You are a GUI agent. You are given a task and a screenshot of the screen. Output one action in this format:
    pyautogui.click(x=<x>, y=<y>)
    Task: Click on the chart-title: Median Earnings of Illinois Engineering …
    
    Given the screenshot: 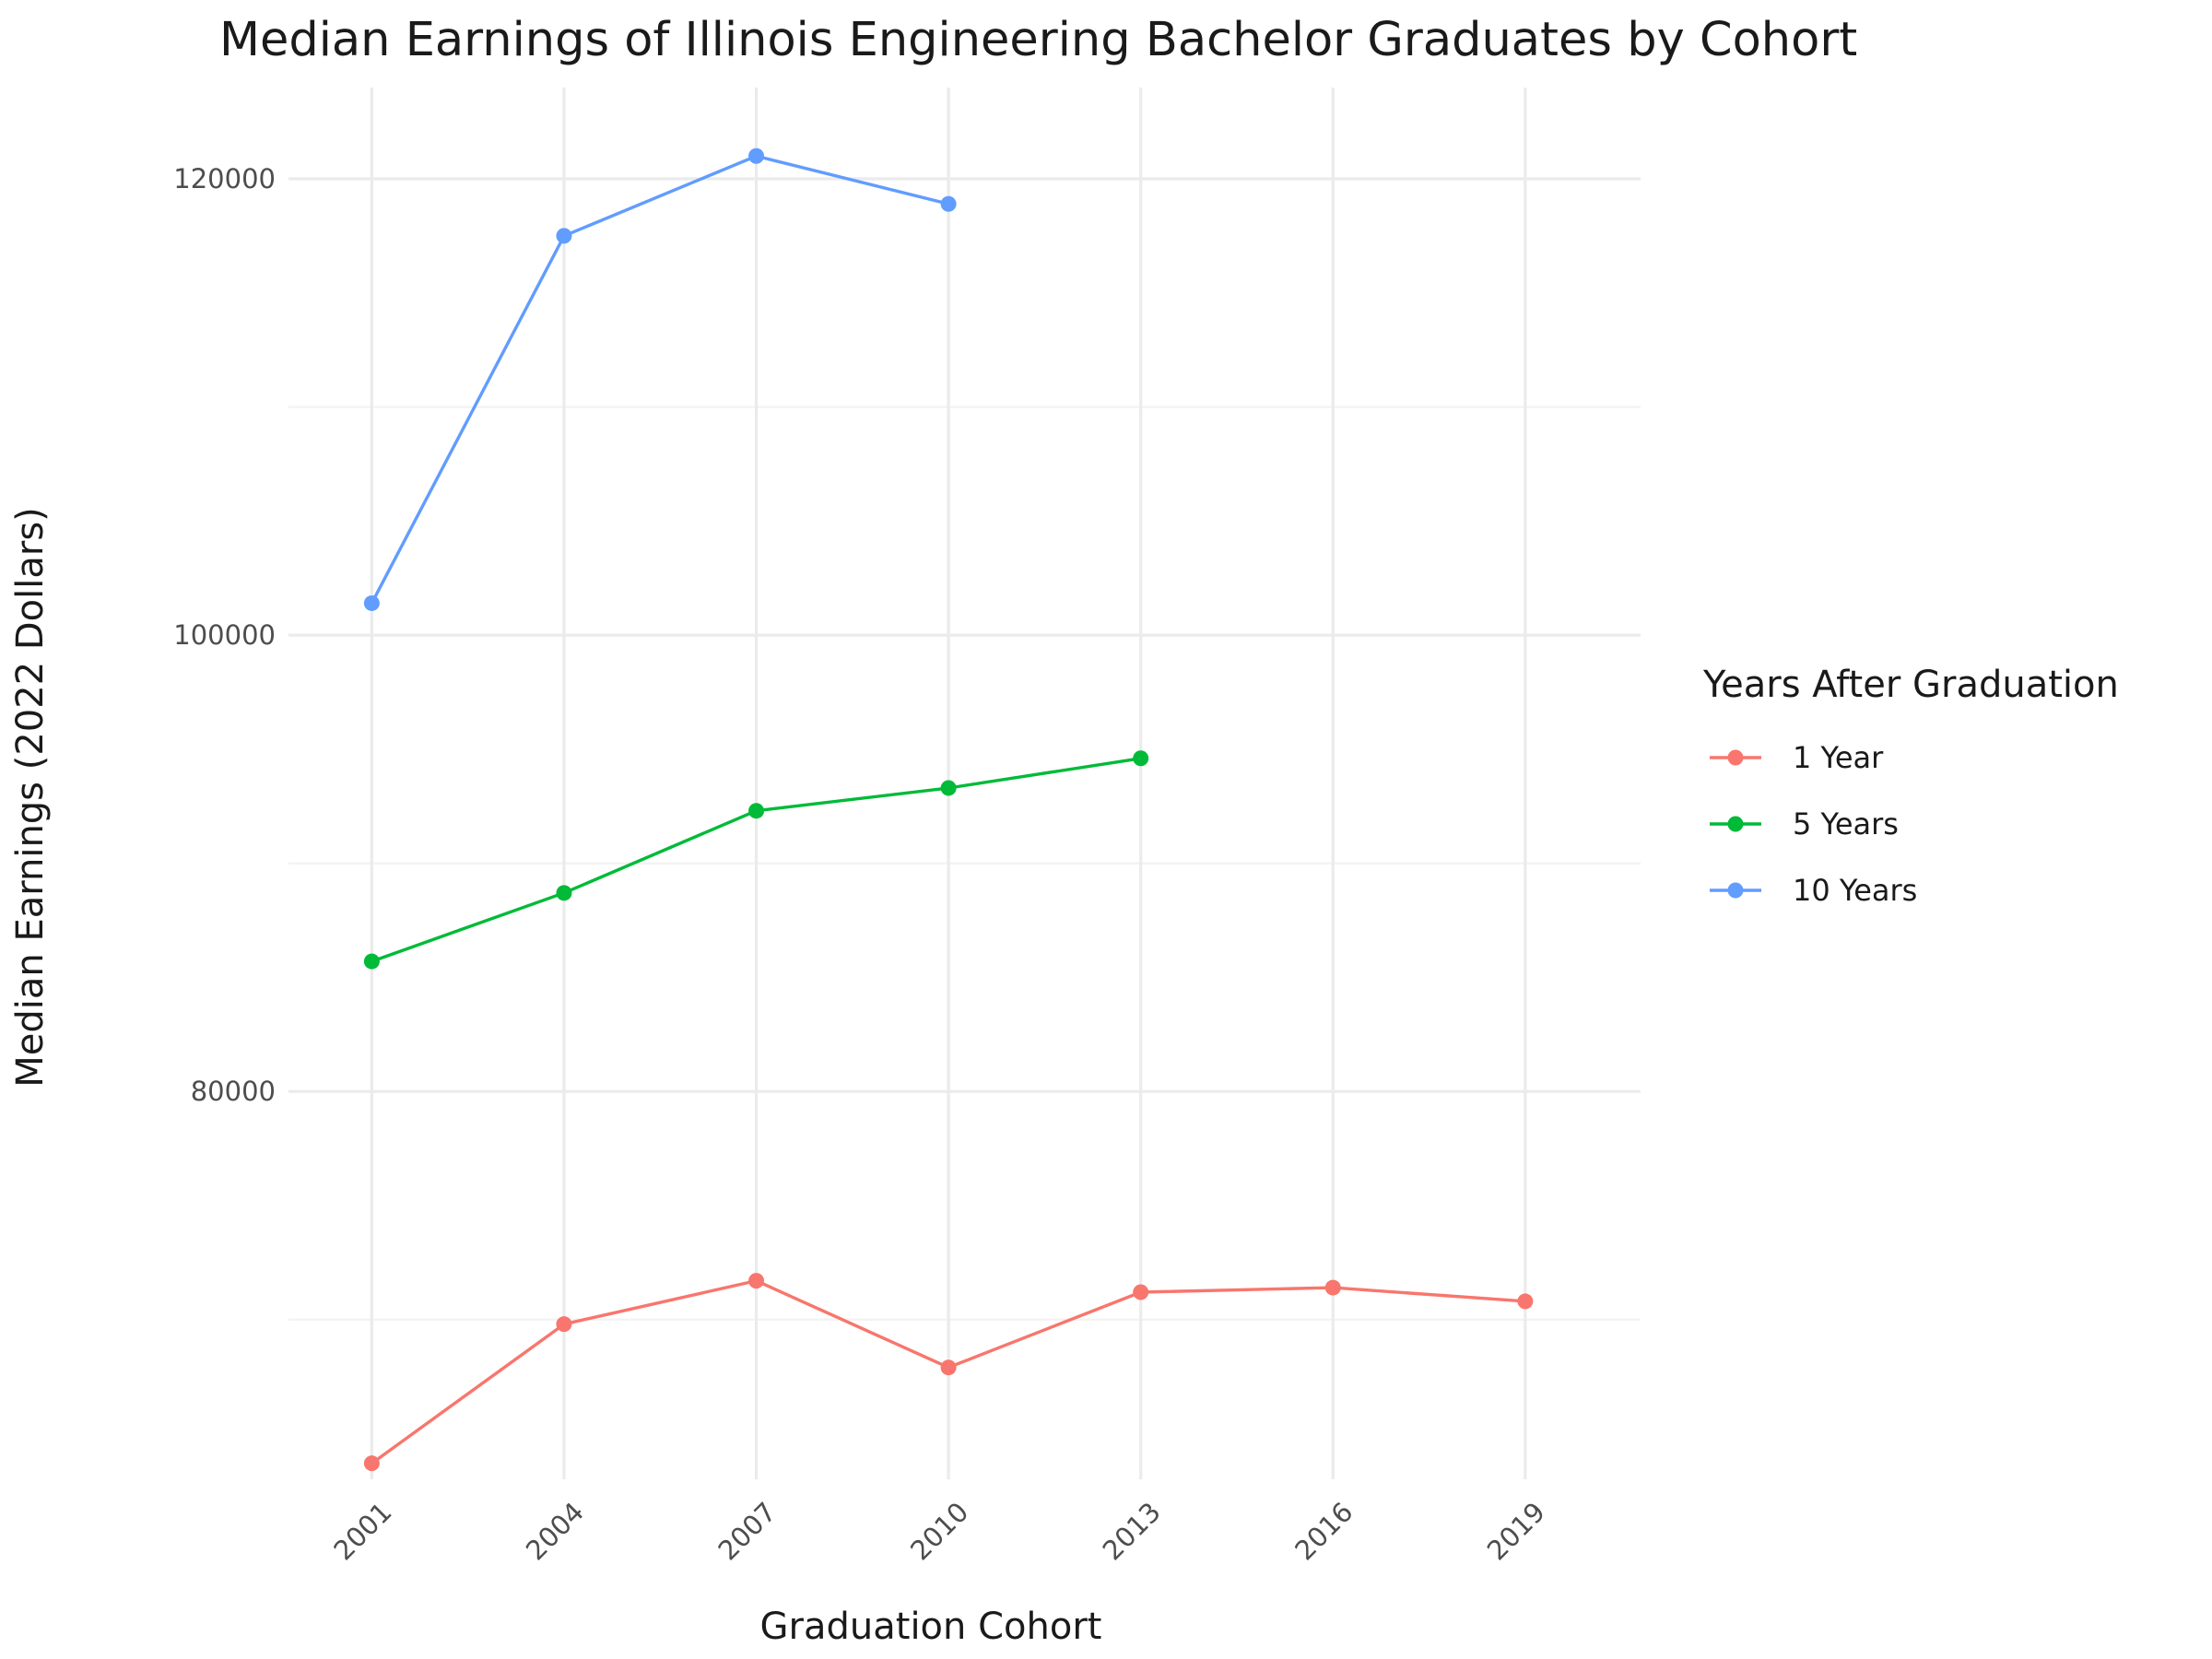 What is the action you would take?
    pyautogui.click(x=1038, y=40)
    